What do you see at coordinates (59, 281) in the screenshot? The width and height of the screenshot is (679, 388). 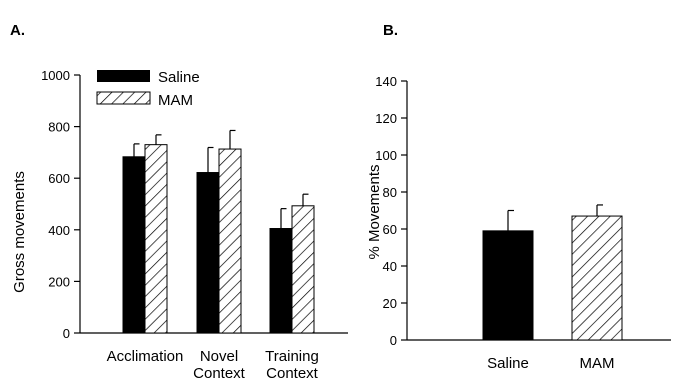 I see `panel-a-y-tick-label: 200` at bounding box center [59, 281].